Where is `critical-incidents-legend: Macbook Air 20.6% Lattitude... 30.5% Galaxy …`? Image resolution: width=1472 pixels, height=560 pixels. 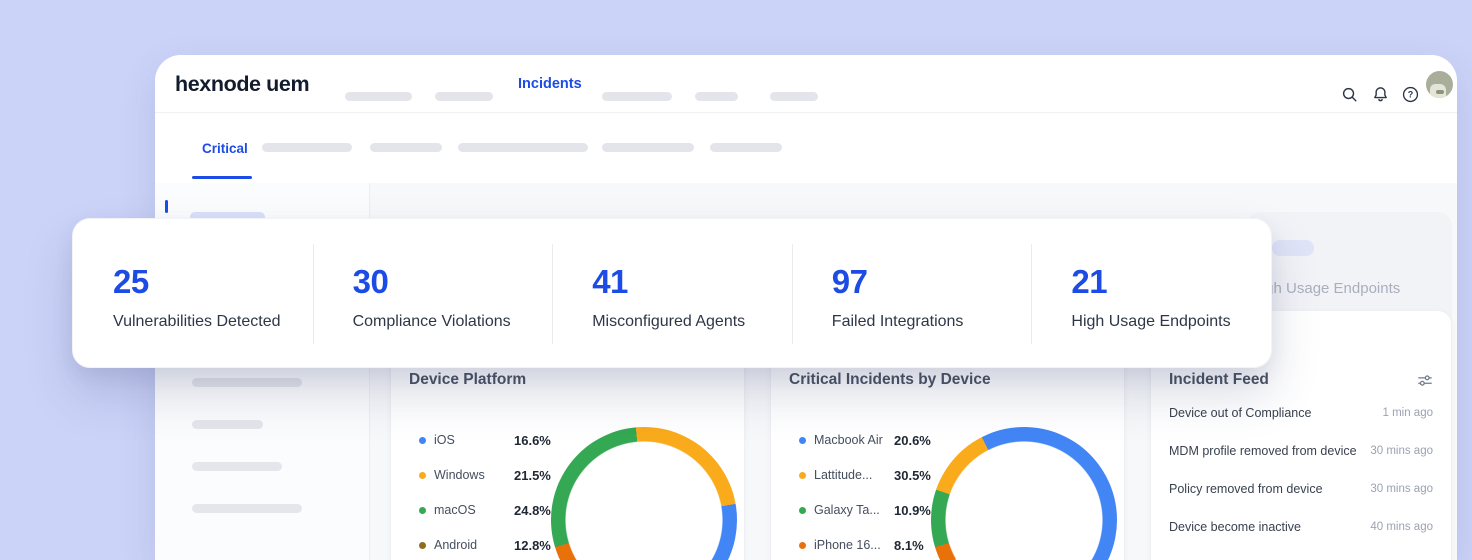 critical-incidents-legend: Macbook Air 20.6% Lattitude... 30.5% Galaxy … is located at coordinates (865, 492).